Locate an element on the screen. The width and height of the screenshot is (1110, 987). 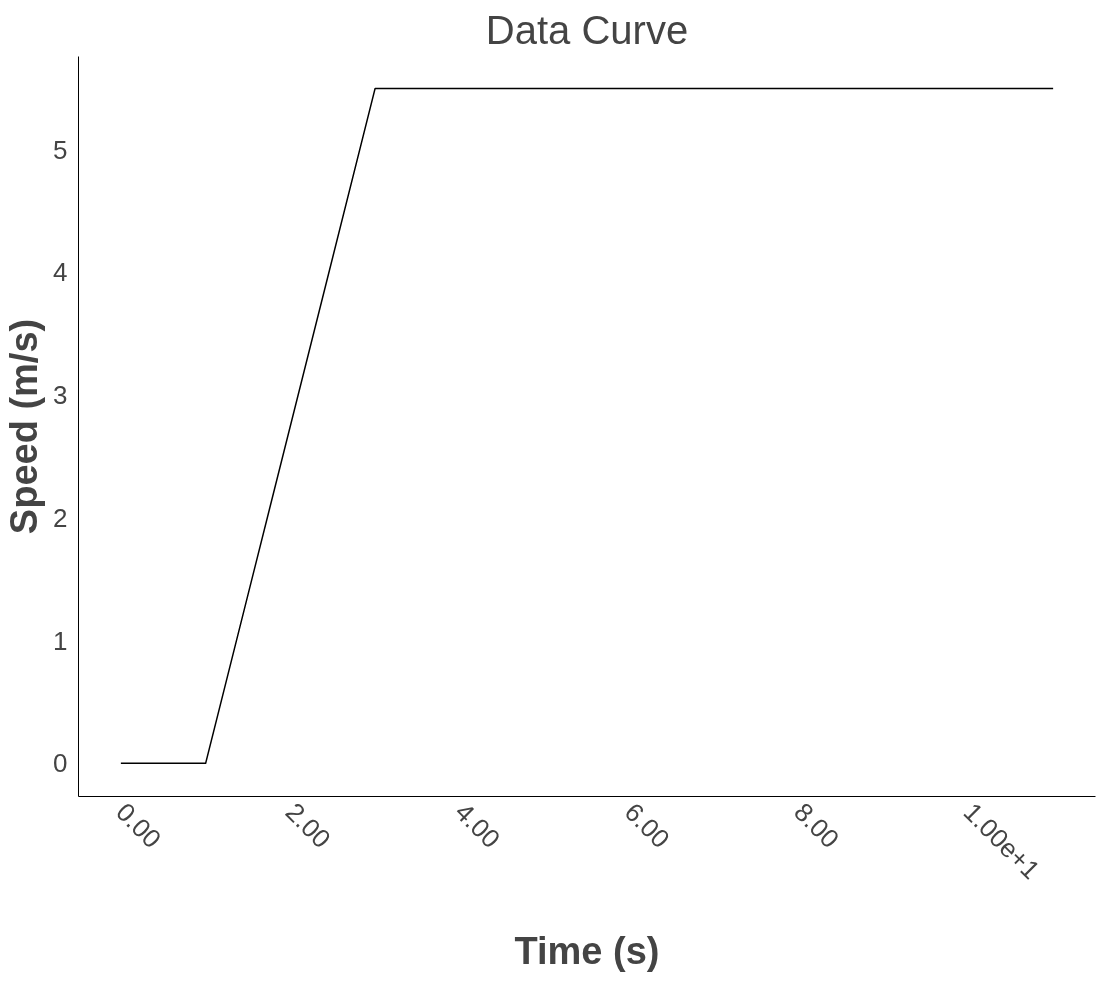
y-tick-label: 4 is located at coordinates (60, 272).